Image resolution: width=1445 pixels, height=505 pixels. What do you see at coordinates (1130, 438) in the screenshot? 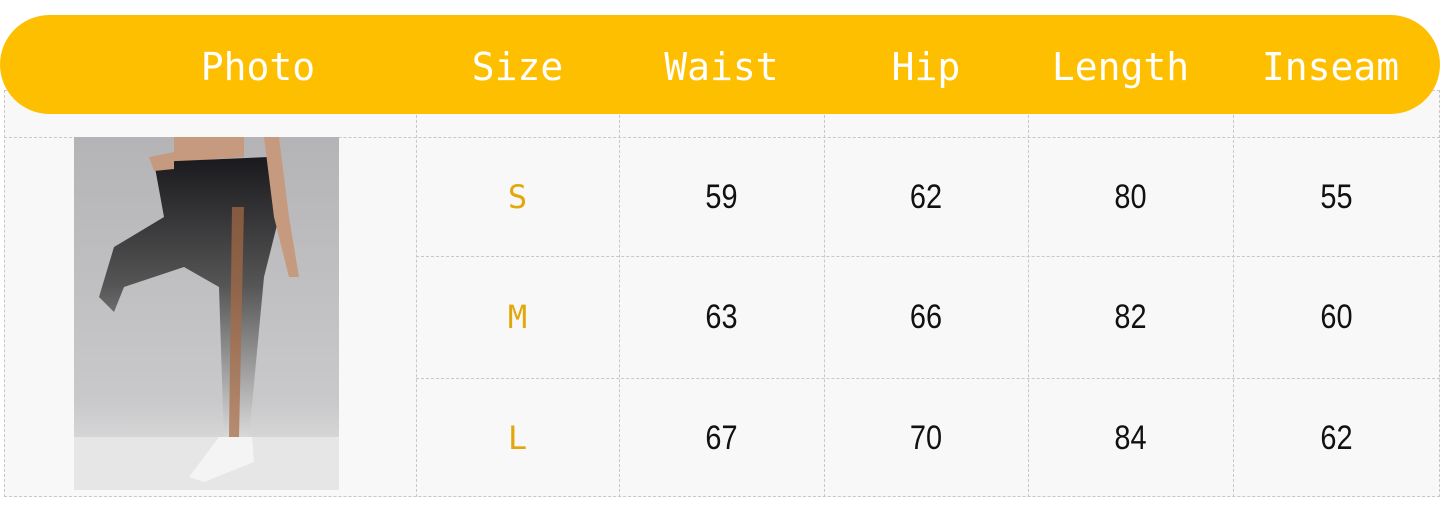
I see `length-l: 84` at bounding box center [1130, 438].